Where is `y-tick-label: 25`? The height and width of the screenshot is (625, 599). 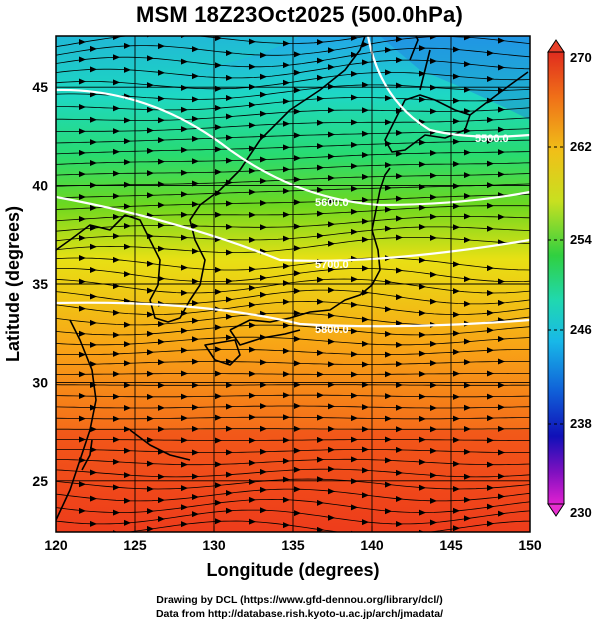
y-tick-label: 25 is located at coordinates (40, 481).